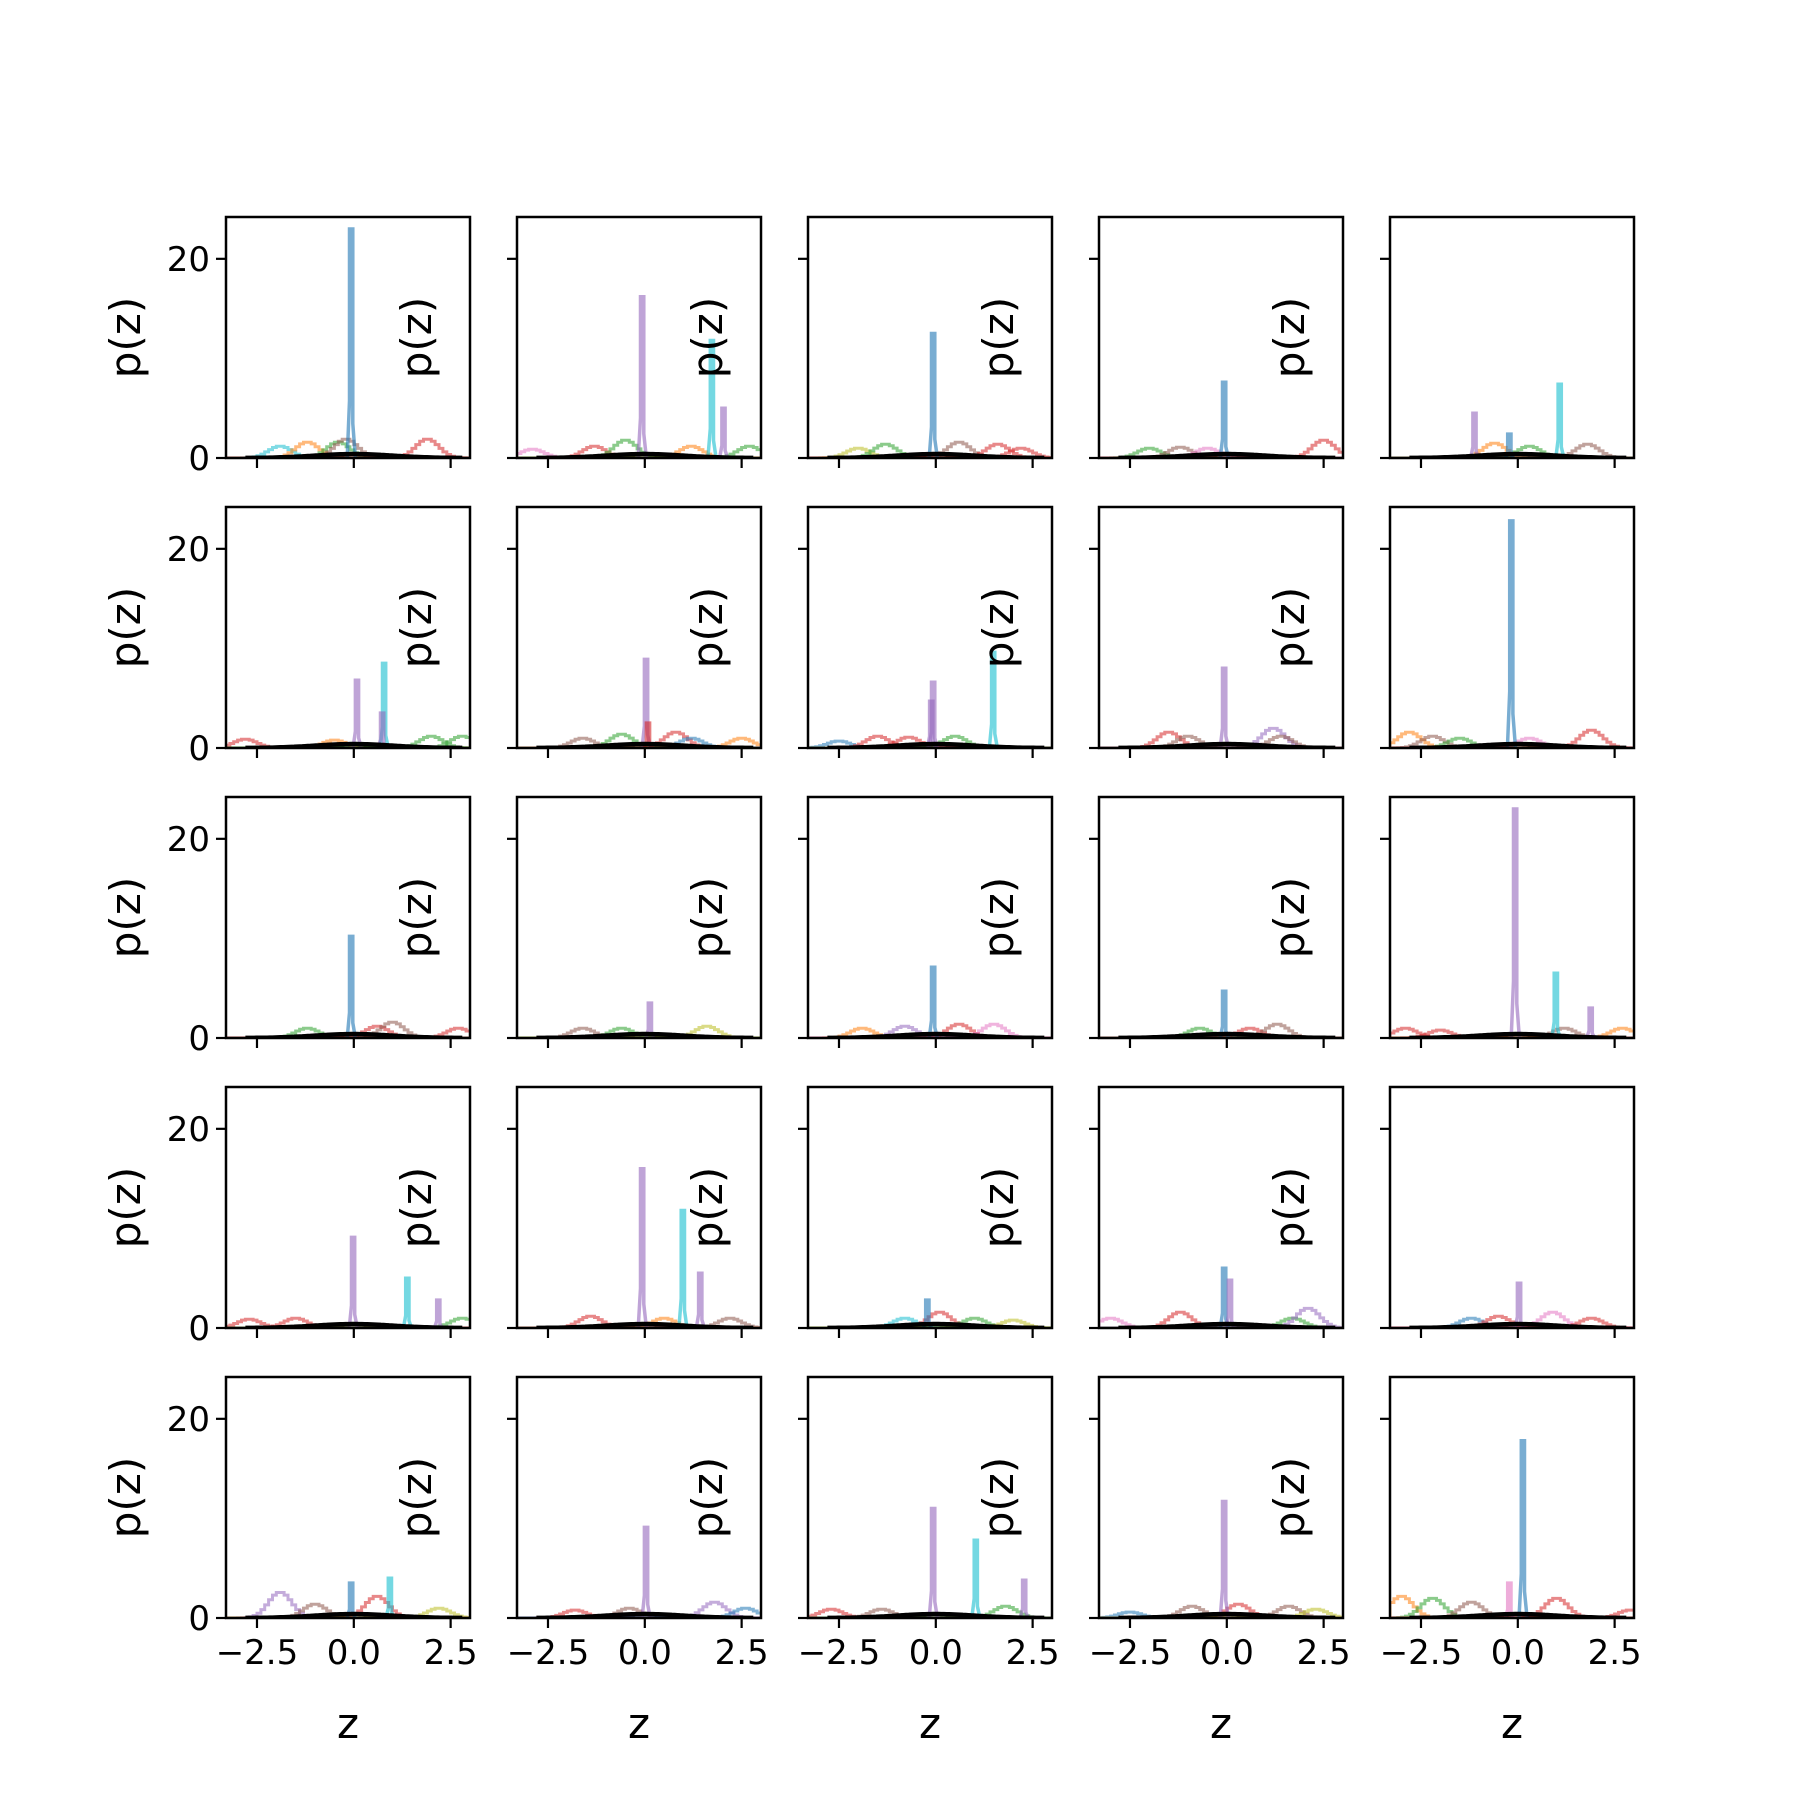 The image size is (1800, 1800). I want to click on panel-r1-c1: zp(z), so click(577, 691).